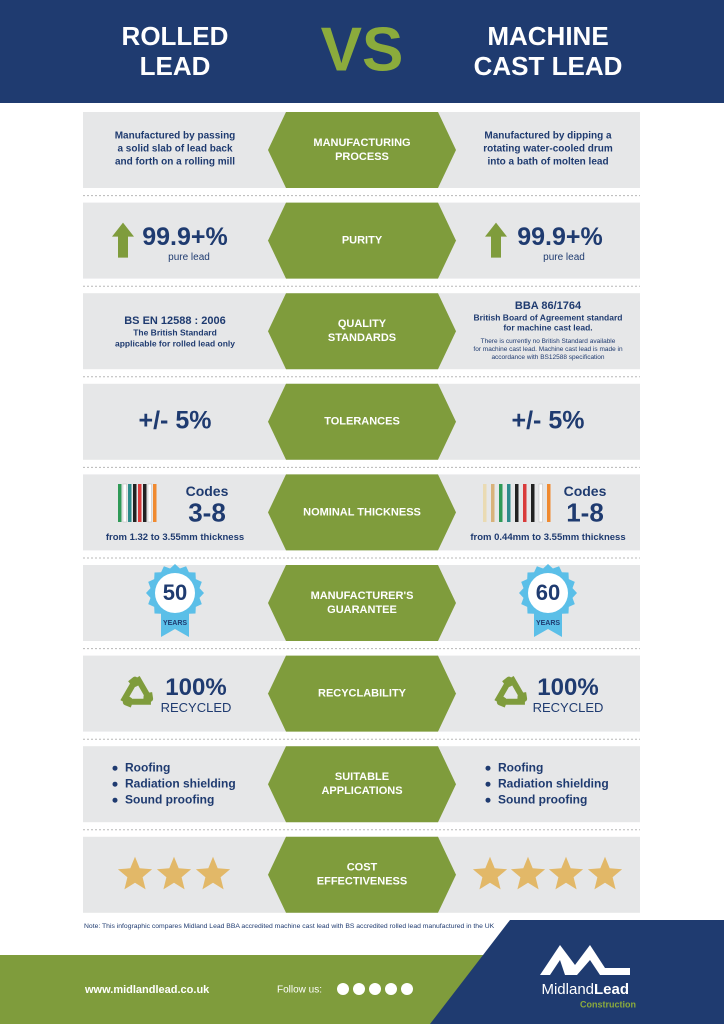 This screenshot has height=1024, width=724. I want to click on header-band, so click(362, 51).